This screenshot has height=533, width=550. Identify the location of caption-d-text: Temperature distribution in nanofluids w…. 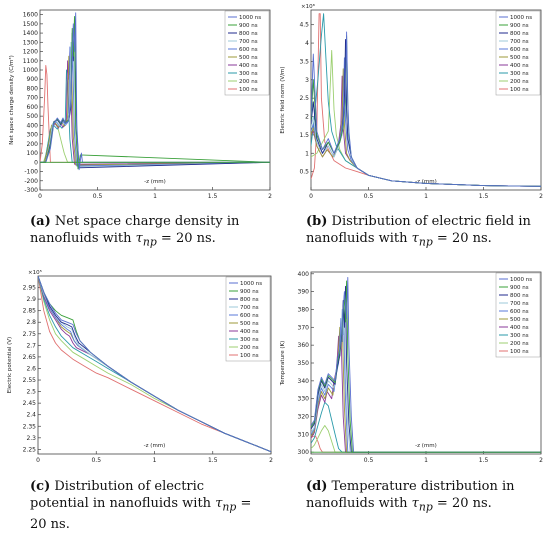
(410, 495).